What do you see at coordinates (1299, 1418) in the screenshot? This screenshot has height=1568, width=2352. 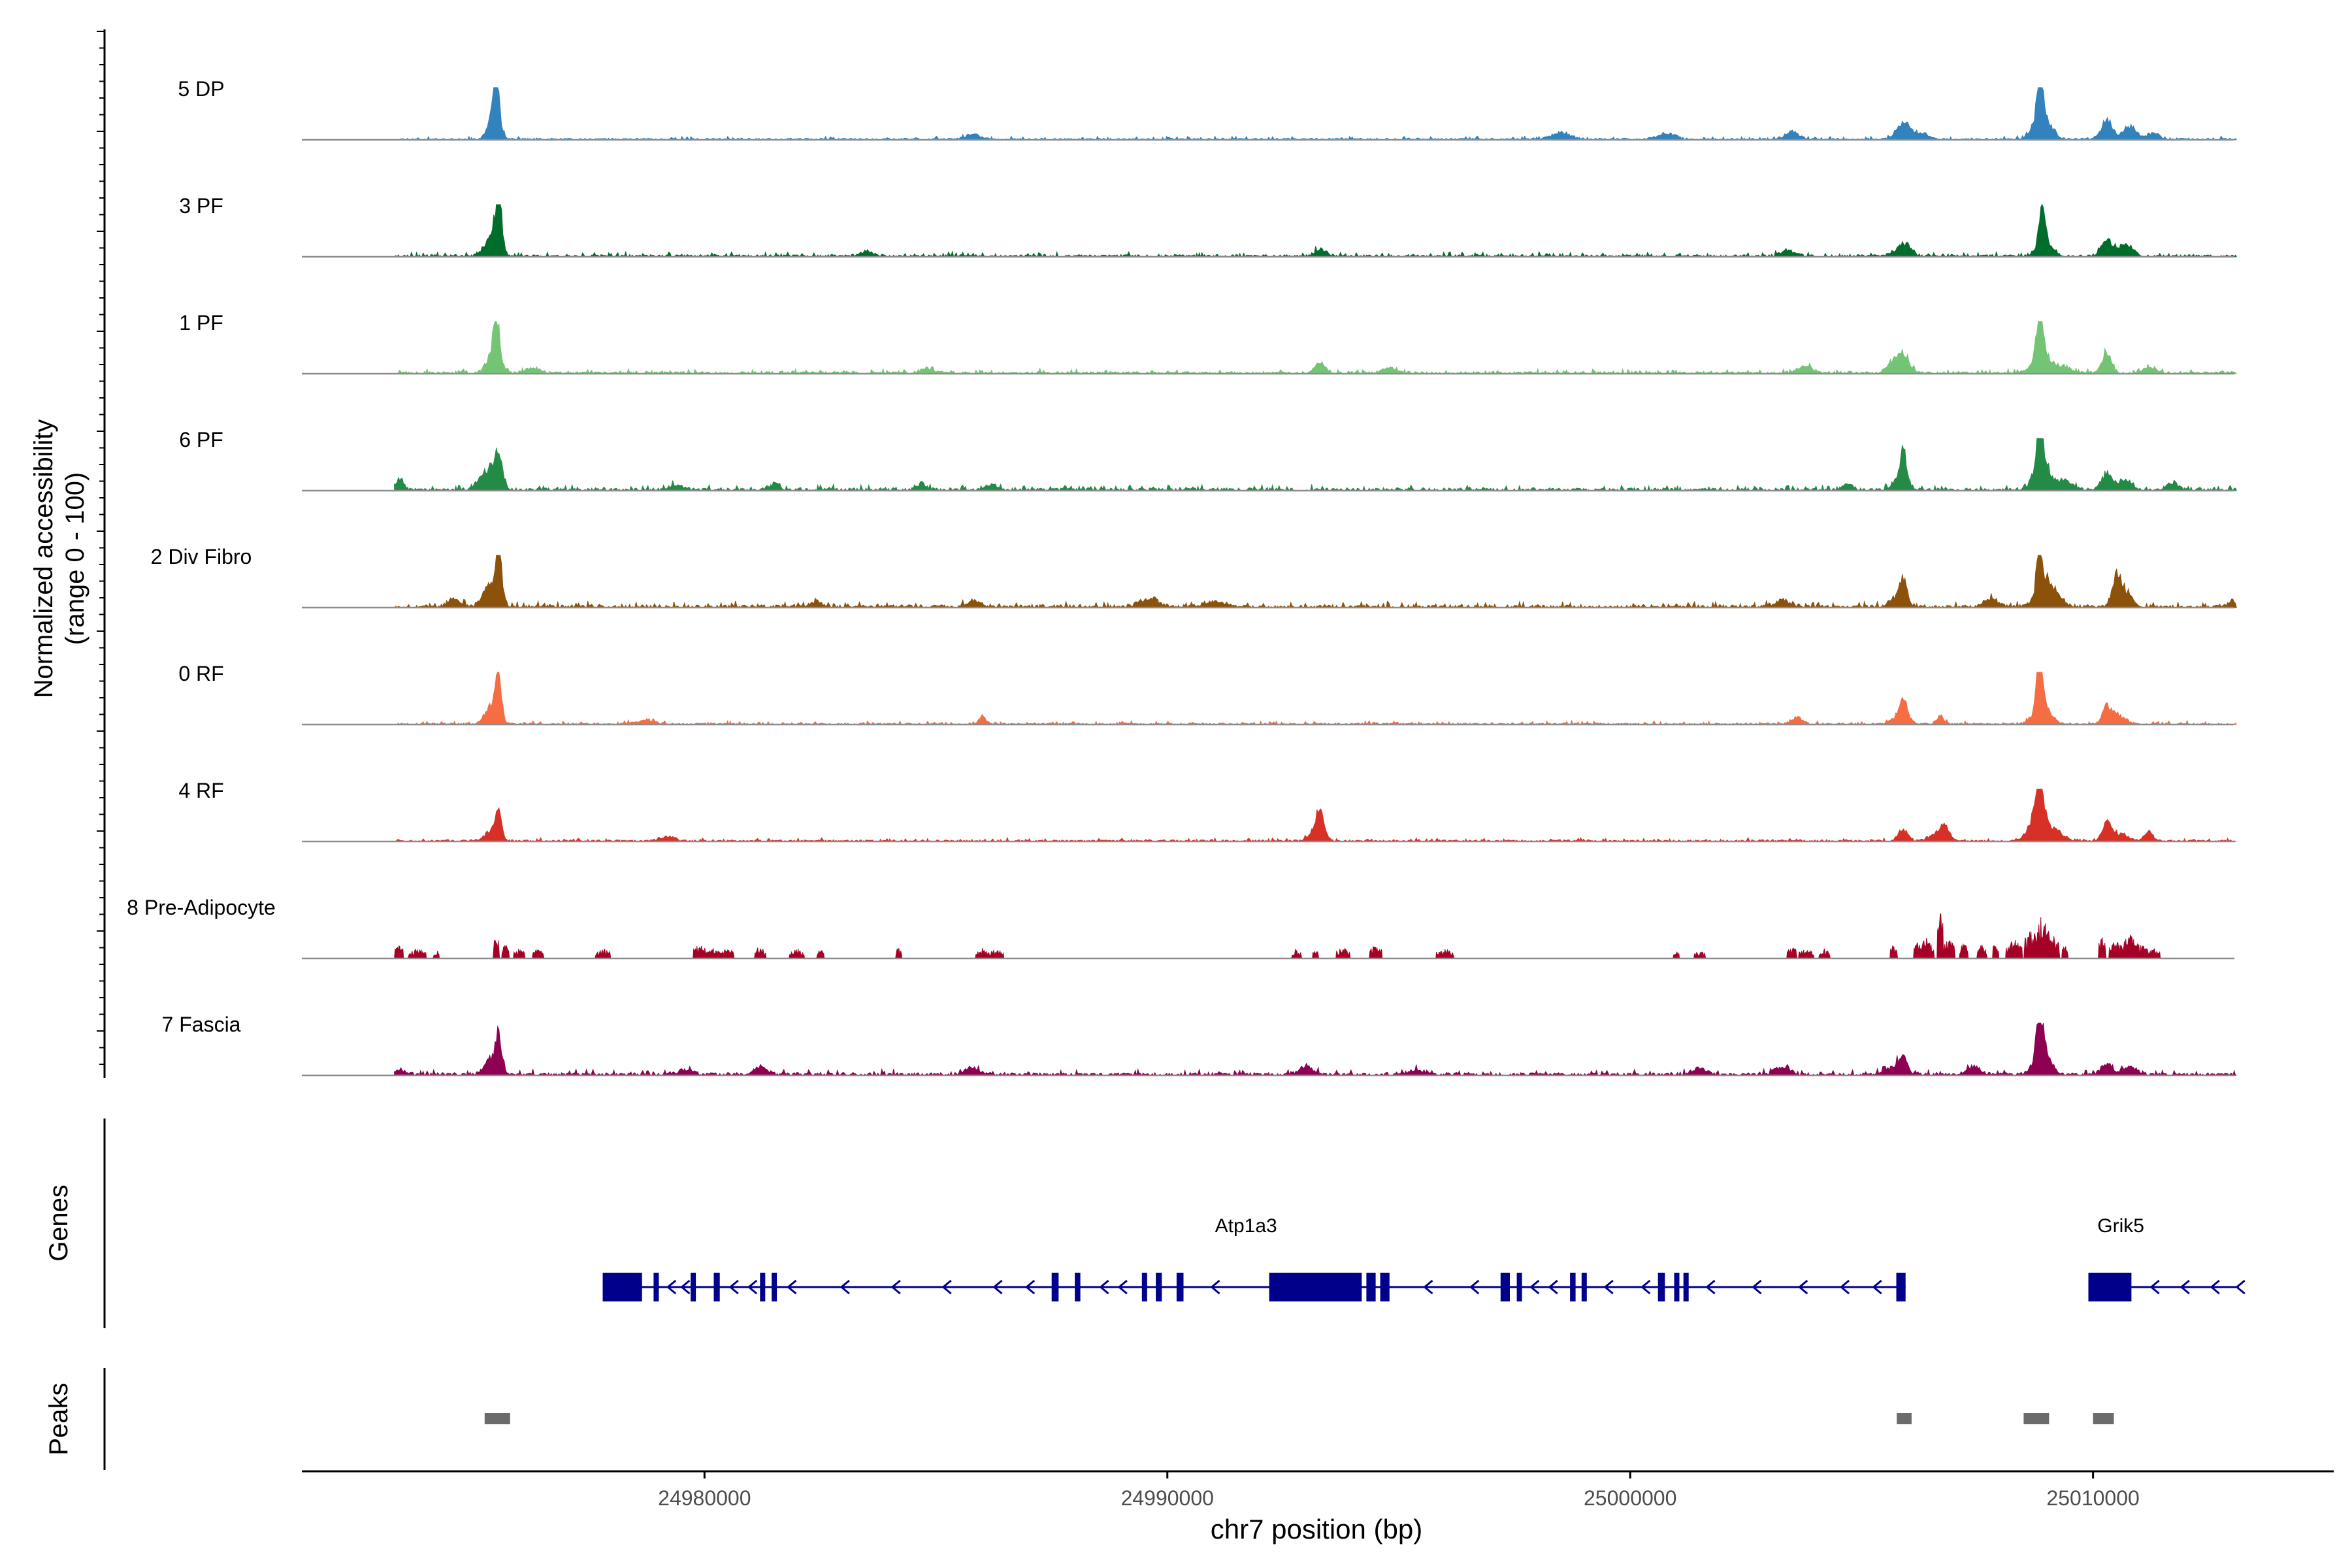 I see `peaks-track` at bounding box center [1299, 1418].